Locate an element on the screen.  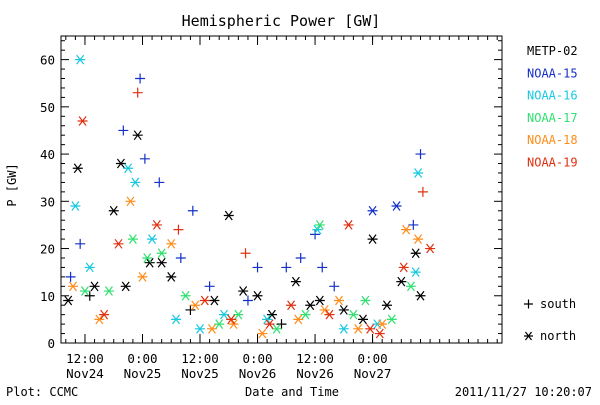
footer-left: Plot: CCMC is located at coordinates (42, 392).